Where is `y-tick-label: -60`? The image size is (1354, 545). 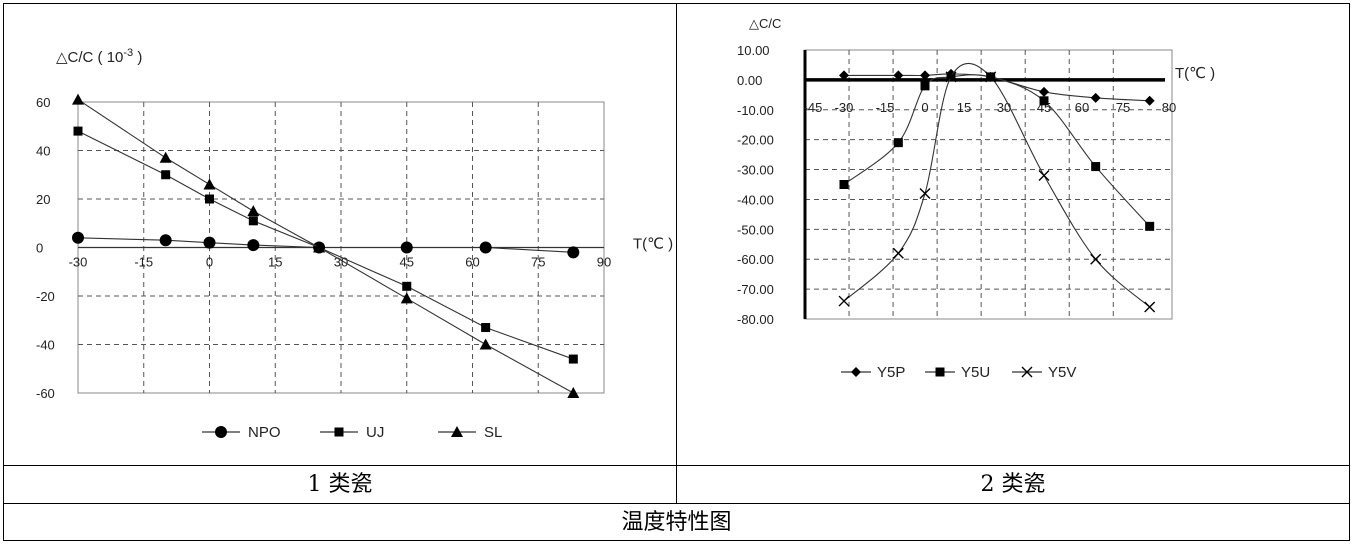 y-tick-label: -60 is located at coordinates (45, 393).